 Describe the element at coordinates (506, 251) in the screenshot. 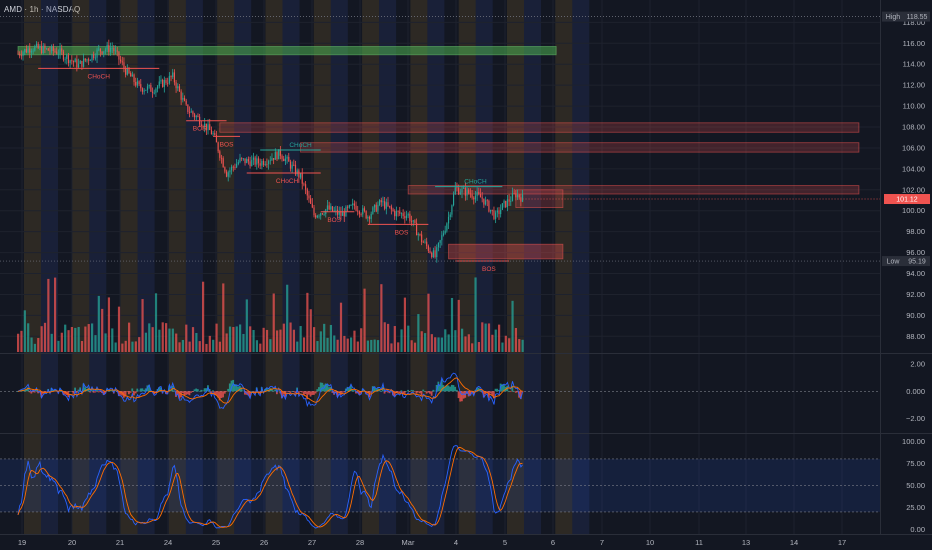

I see `demand_red-zone` at that location.